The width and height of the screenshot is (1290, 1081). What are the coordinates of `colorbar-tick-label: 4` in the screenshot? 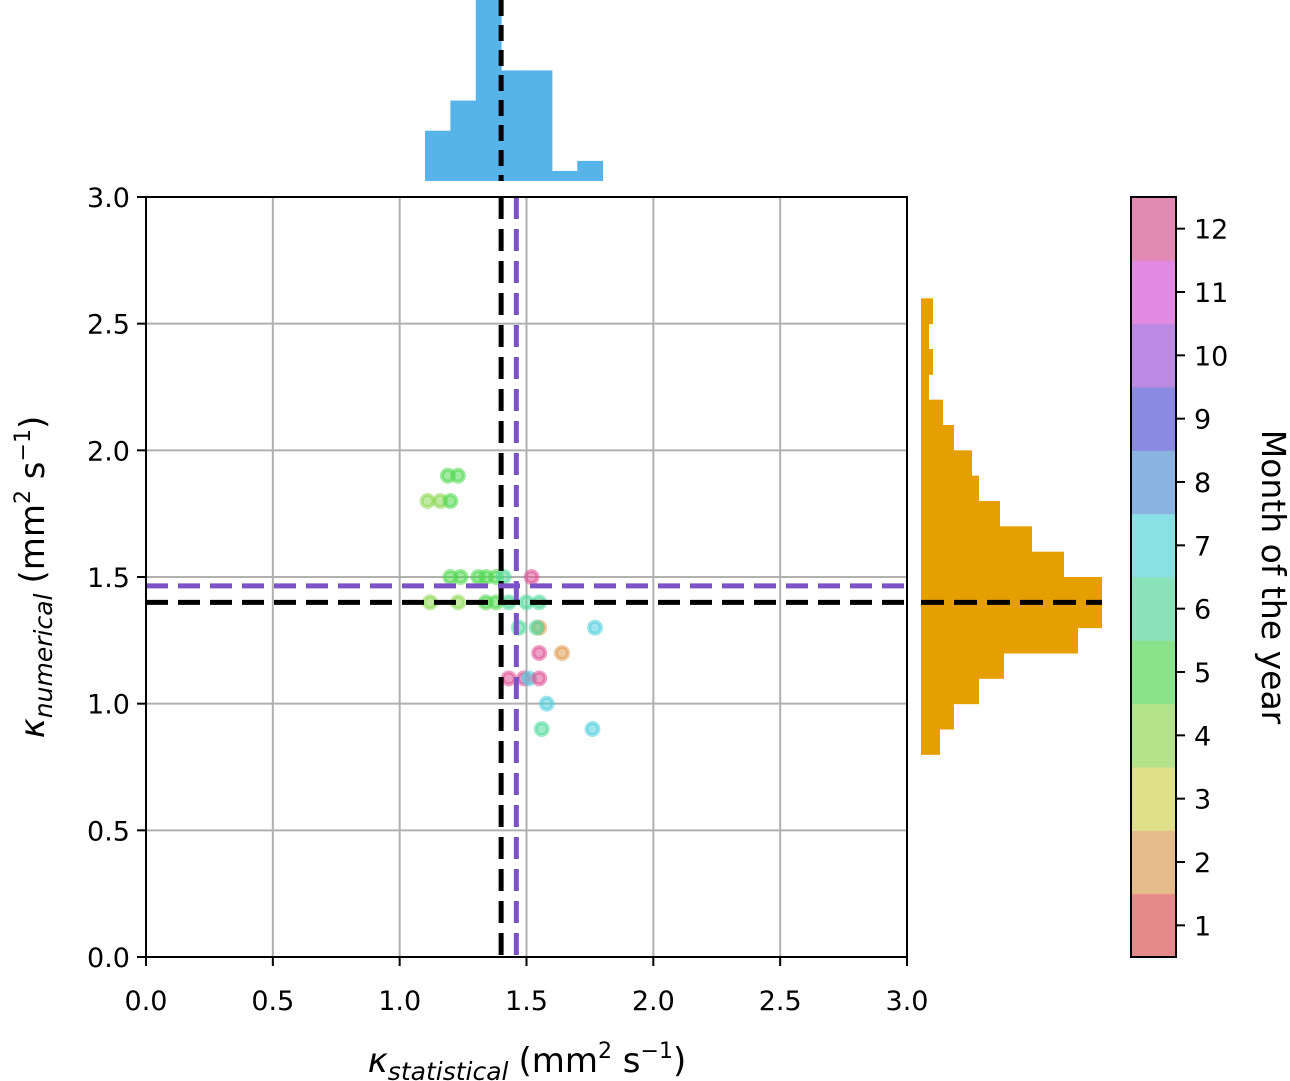 It's located at (1202, 736).